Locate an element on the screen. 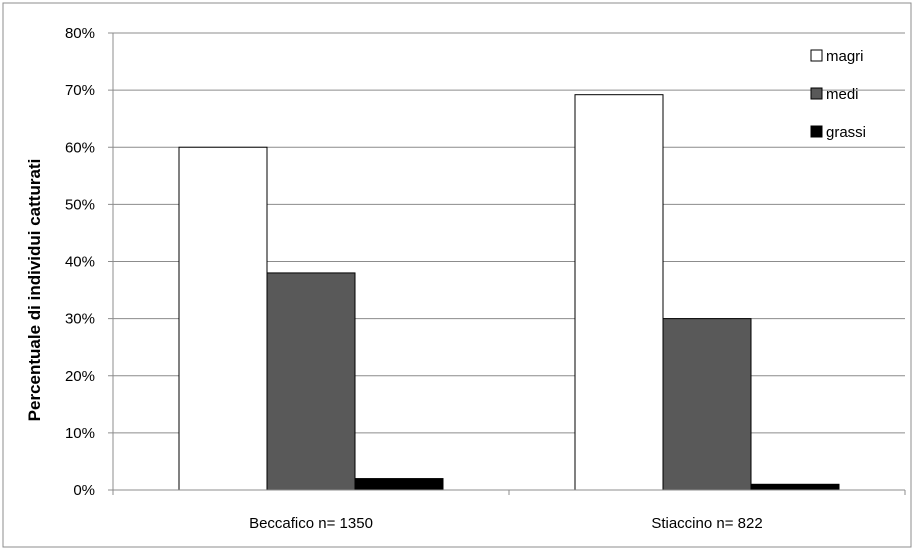 The width and height of the screenshot is (916, 552). legend-swatch-grassi is located at coordinates (816, 131).